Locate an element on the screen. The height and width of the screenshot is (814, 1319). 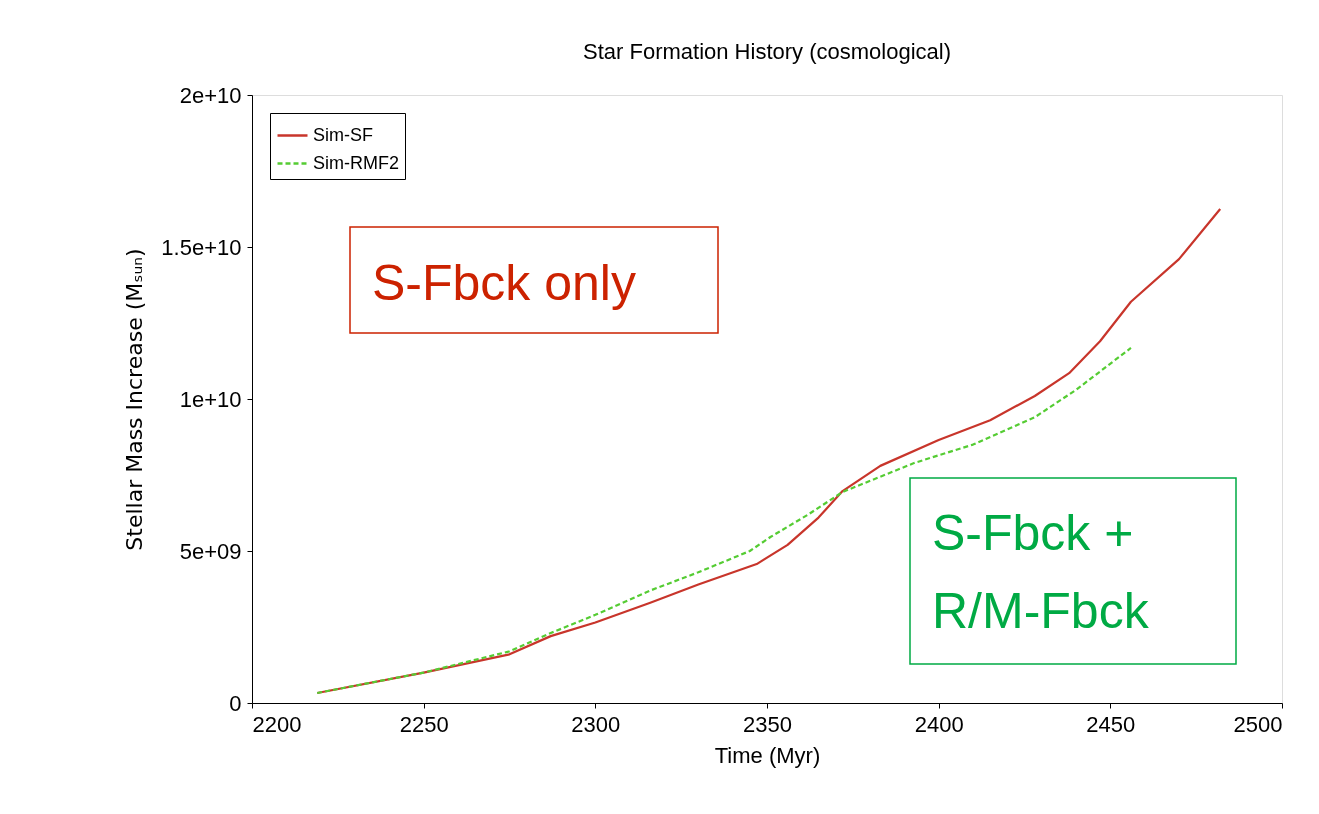
x-tick-label: 2350 is located at coordinates (767, 724).